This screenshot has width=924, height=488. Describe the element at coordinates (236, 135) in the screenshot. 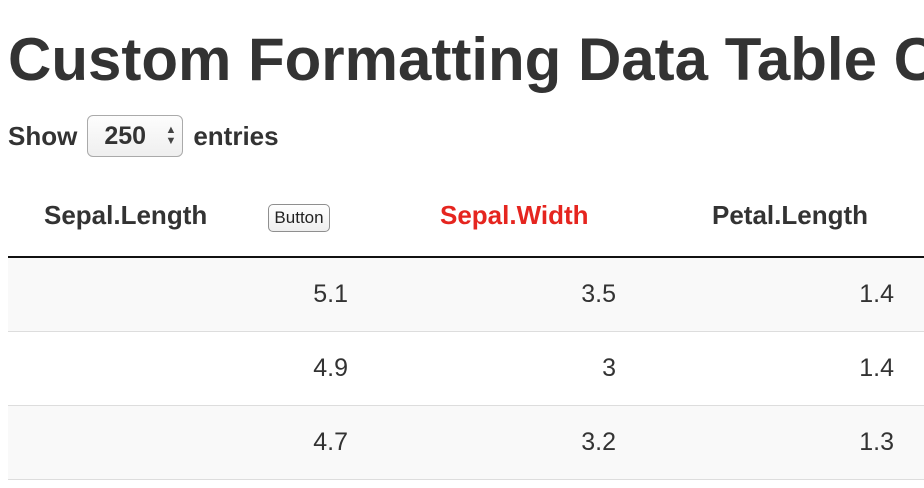

I see `entries-label: entries` at that location.